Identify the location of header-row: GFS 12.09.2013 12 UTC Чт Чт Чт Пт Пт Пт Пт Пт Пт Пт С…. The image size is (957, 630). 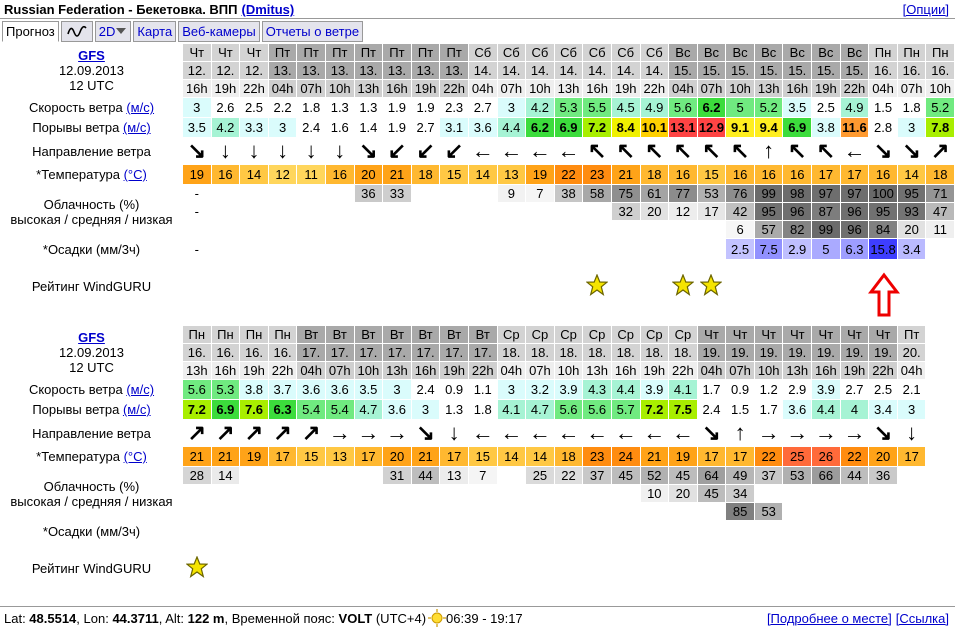
(478, 70).